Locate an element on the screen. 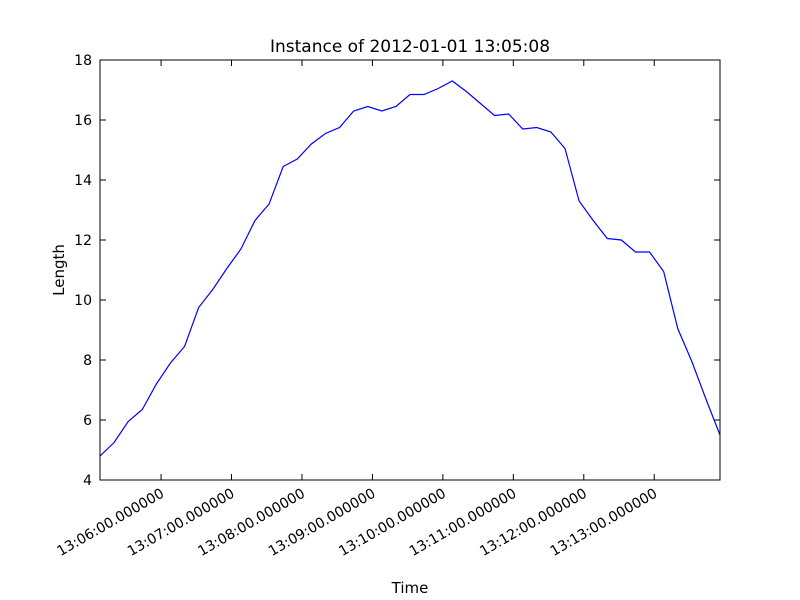 This screenshot has height=600, width=800. y-tick-label: 18 is located at coordinates (83, 61).